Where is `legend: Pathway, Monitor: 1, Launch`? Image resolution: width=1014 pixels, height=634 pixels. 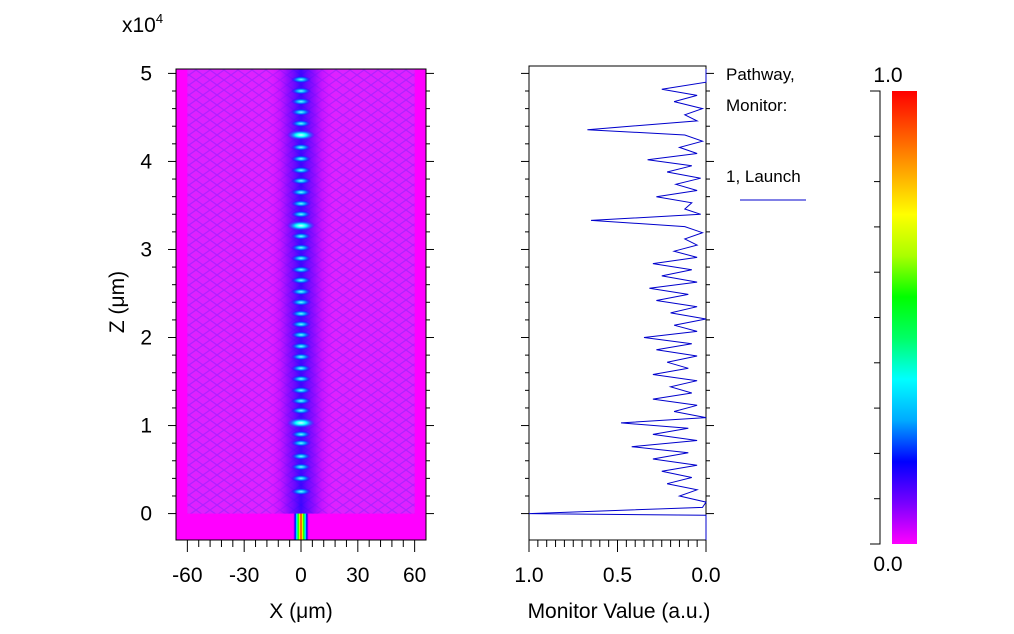 legend: Pathway, Monitor: 1, Launch is located at coordinates (766, 133).